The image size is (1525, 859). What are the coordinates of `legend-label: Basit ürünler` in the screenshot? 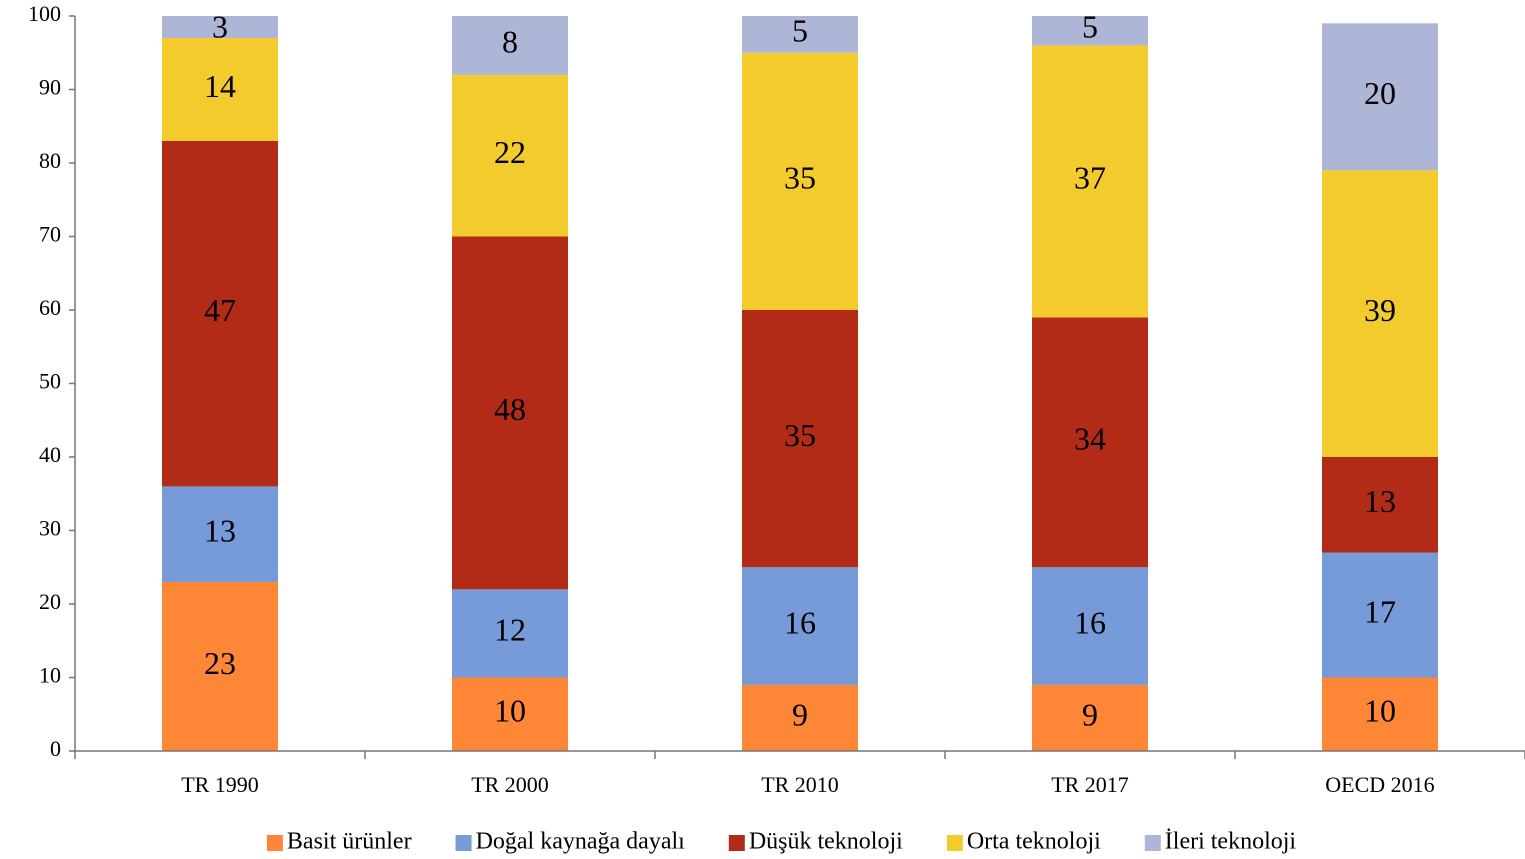 It's located at (349, 842).